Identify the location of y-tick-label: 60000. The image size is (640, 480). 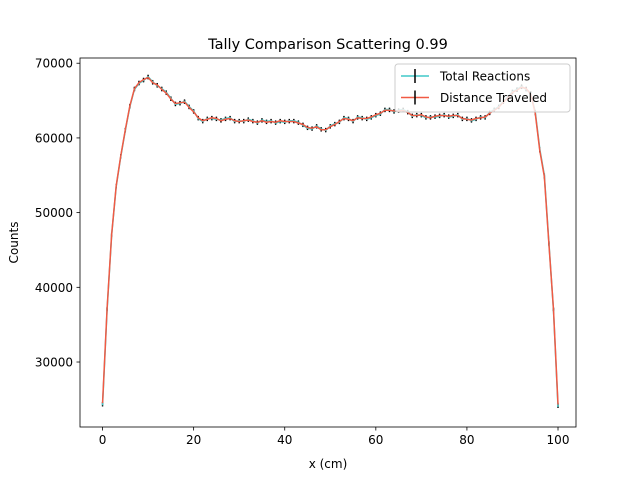
(54, 138).